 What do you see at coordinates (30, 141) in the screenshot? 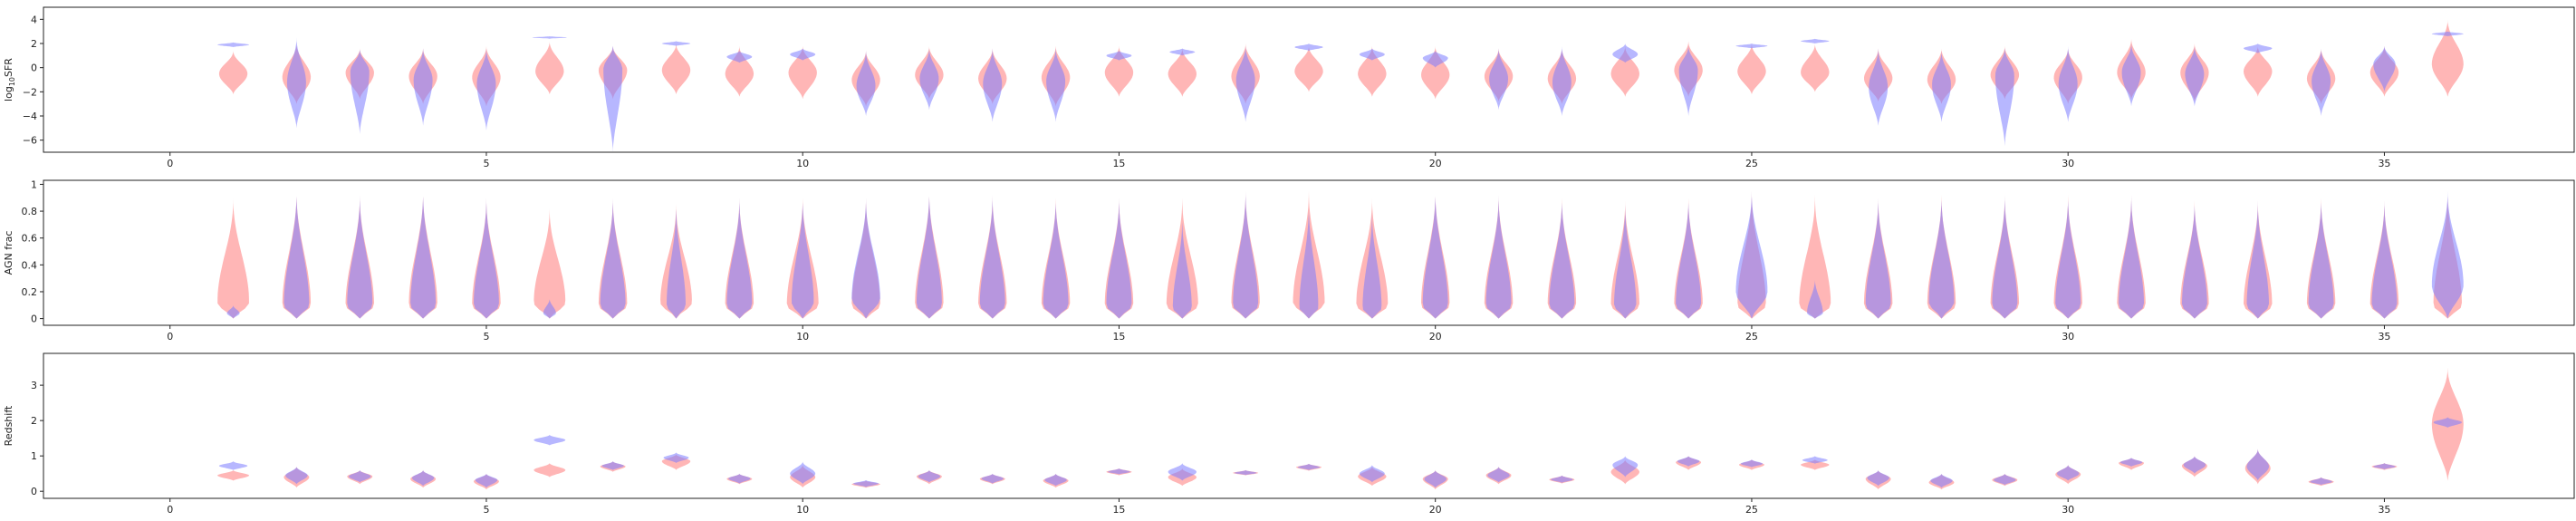
I see `y-tick-label: −6` at bounding box center [30, 141].